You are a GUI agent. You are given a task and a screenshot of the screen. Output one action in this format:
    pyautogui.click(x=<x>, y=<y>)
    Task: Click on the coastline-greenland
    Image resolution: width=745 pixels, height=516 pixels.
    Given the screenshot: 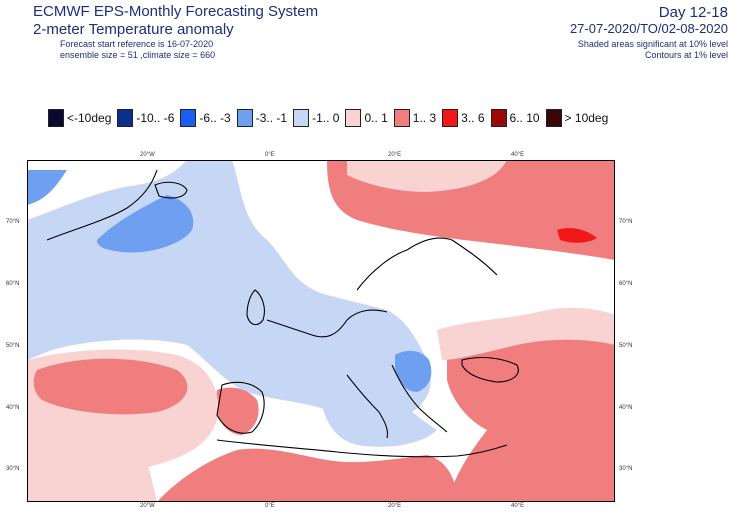 What is the action you would take?
    pyautogui.click(x=102, y=205)
    